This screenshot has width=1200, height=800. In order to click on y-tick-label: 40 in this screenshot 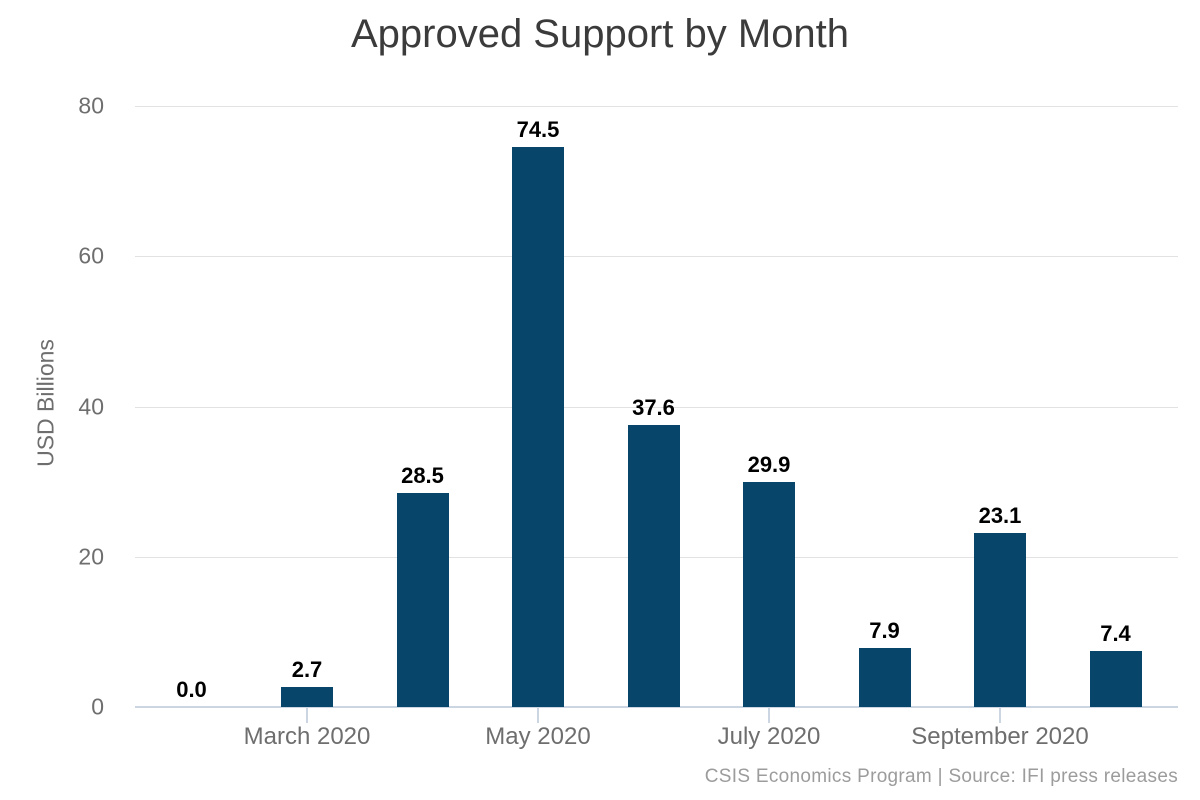, I will do `click(91, 406)`.